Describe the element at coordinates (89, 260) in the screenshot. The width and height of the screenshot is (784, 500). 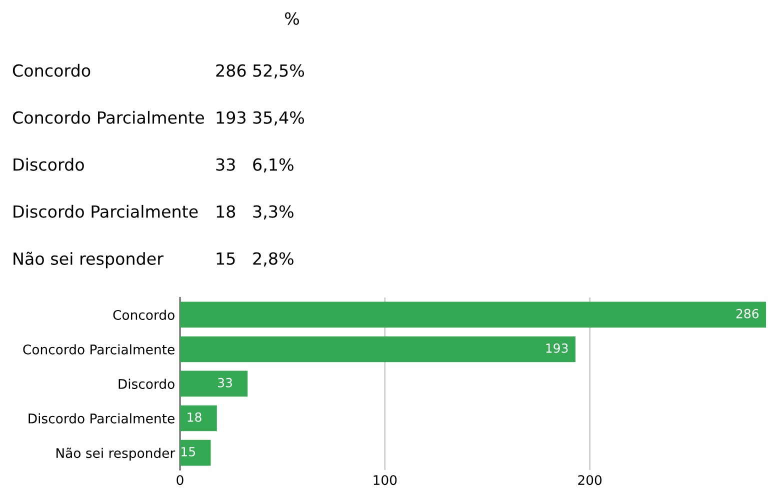
I see `category-label: Não sei responder` at that location.